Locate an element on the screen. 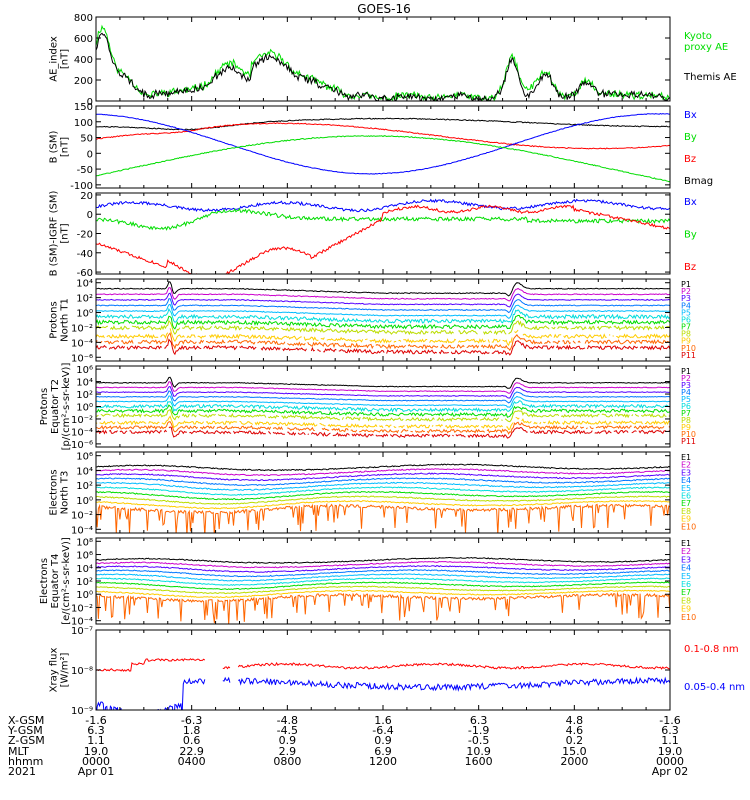 The height and width of the screenshot is (800, 750). panel-ae-ytick-label: 200 is located at coordinates (83, 81).